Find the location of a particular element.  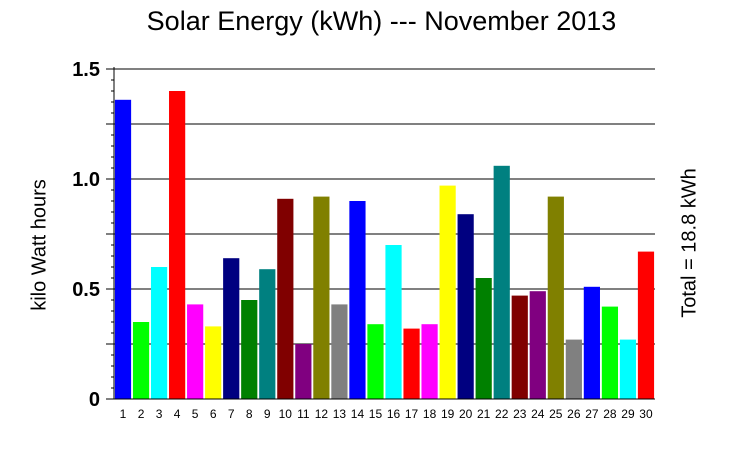

x-tick-label: 16 is located at coordinates (394, 414).